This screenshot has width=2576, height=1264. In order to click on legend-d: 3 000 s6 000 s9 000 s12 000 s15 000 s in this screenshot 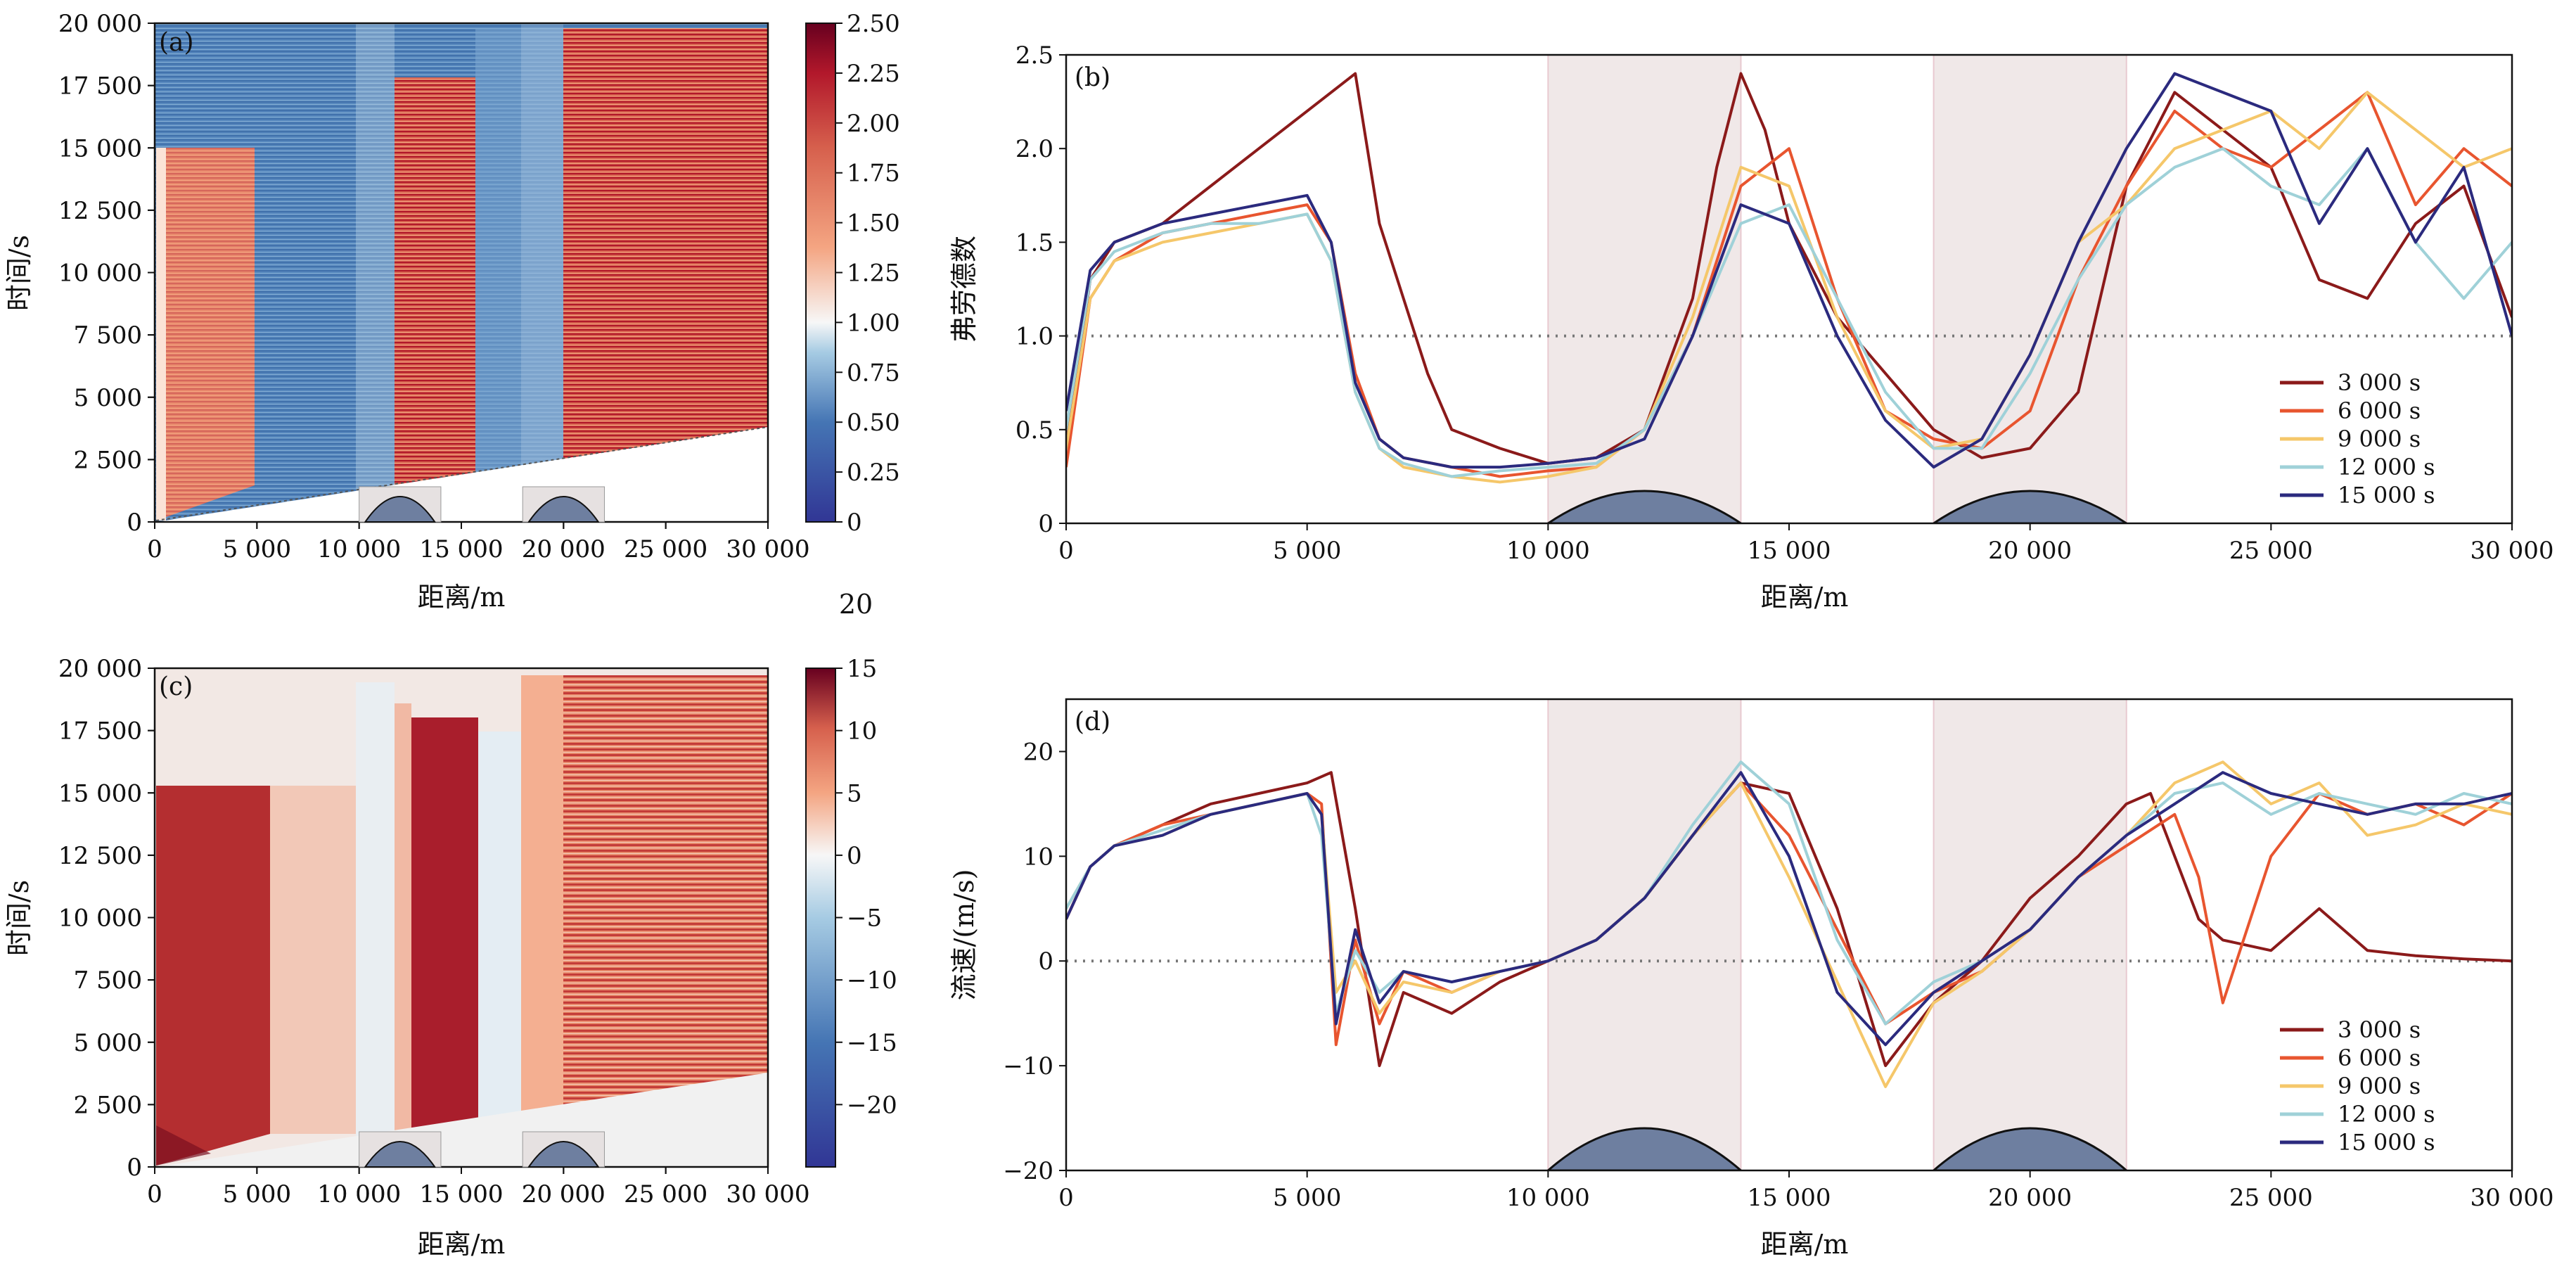, I will do `click(2357, 1086)`.